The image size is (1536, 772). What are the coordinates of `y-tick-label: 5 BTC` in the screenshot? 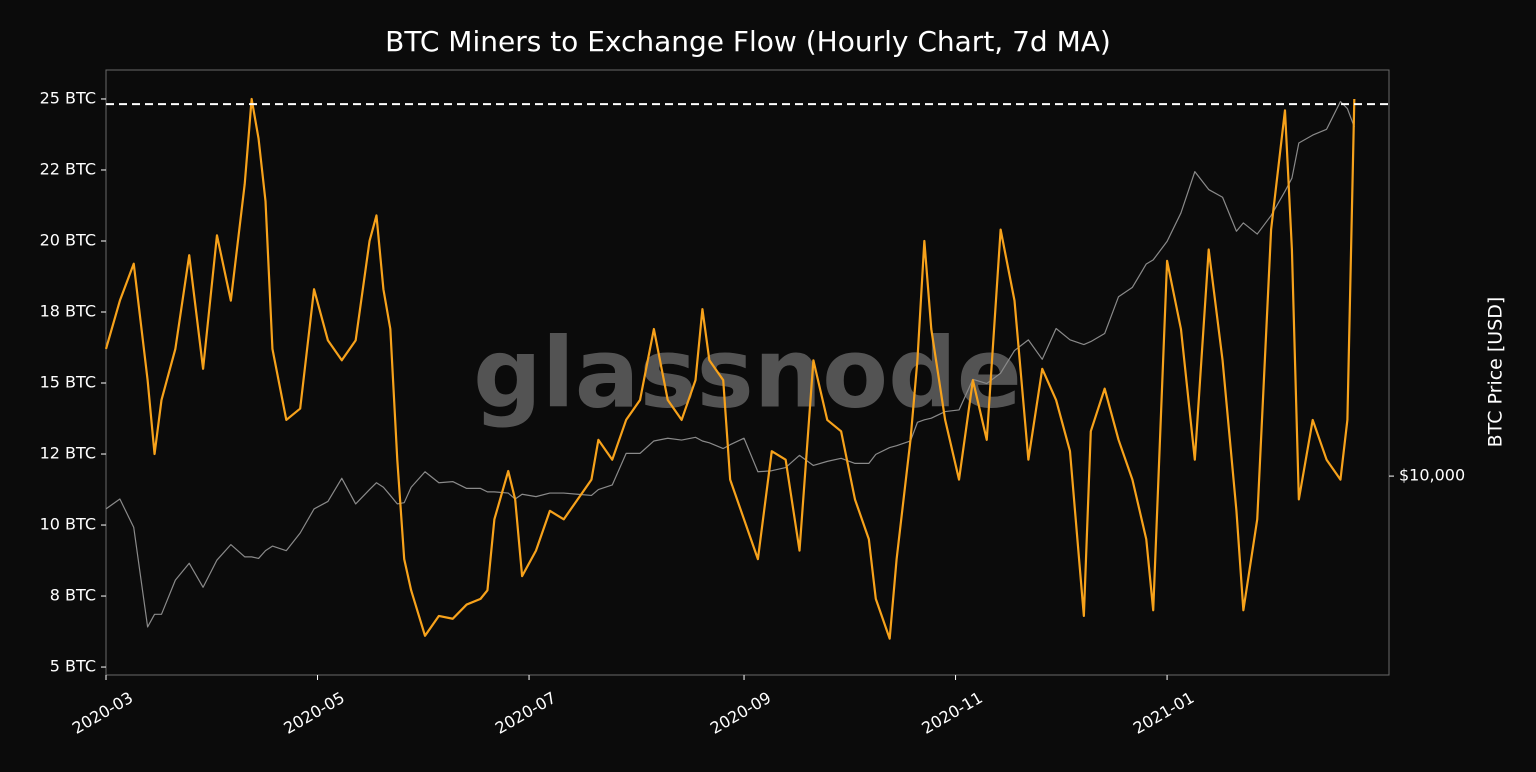 It's located at (73, 666).